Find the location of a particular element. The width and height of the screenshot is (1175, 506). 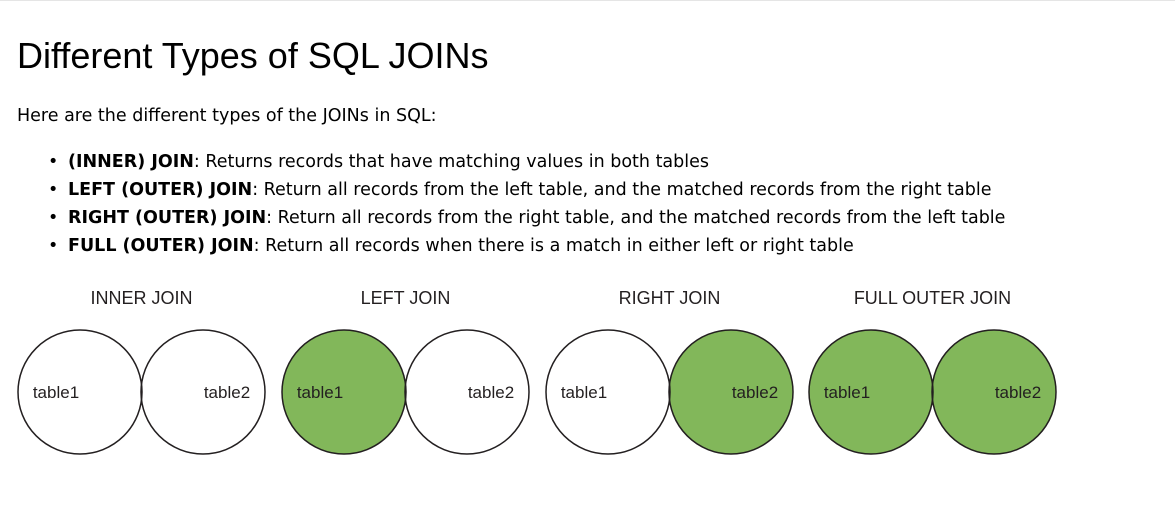

join-term: FULL (OUTER) JOIN is located at coordinates (161, 246).